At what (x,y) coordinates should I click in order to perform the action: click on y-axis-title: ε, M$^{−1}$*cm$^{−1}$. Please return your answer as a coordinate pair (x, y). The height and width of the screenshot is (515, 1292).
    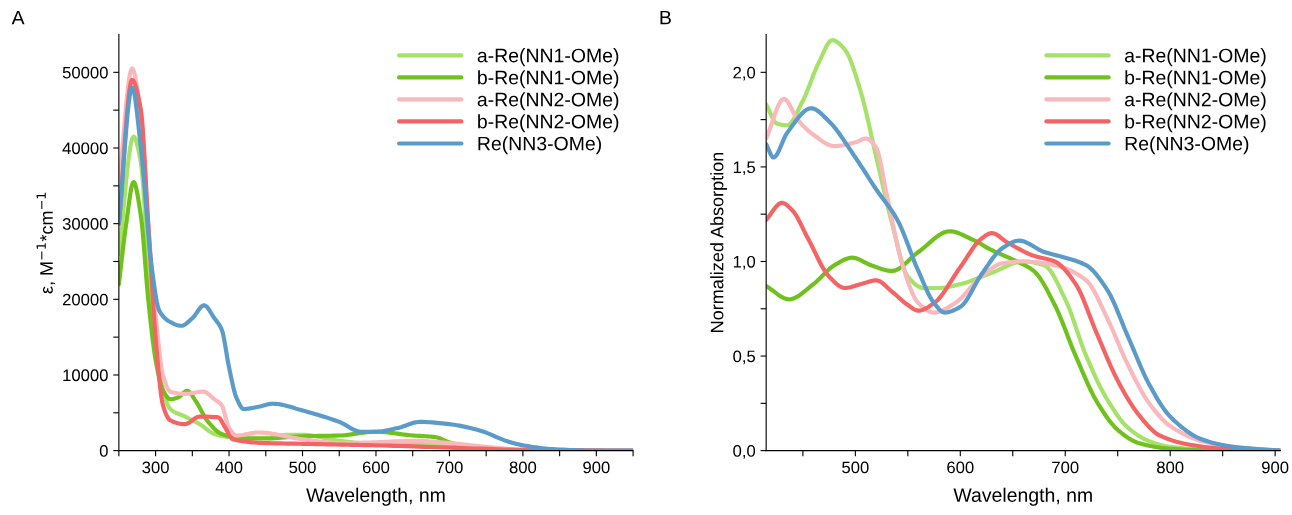
    Looking at the image, I should click on (45, 243).